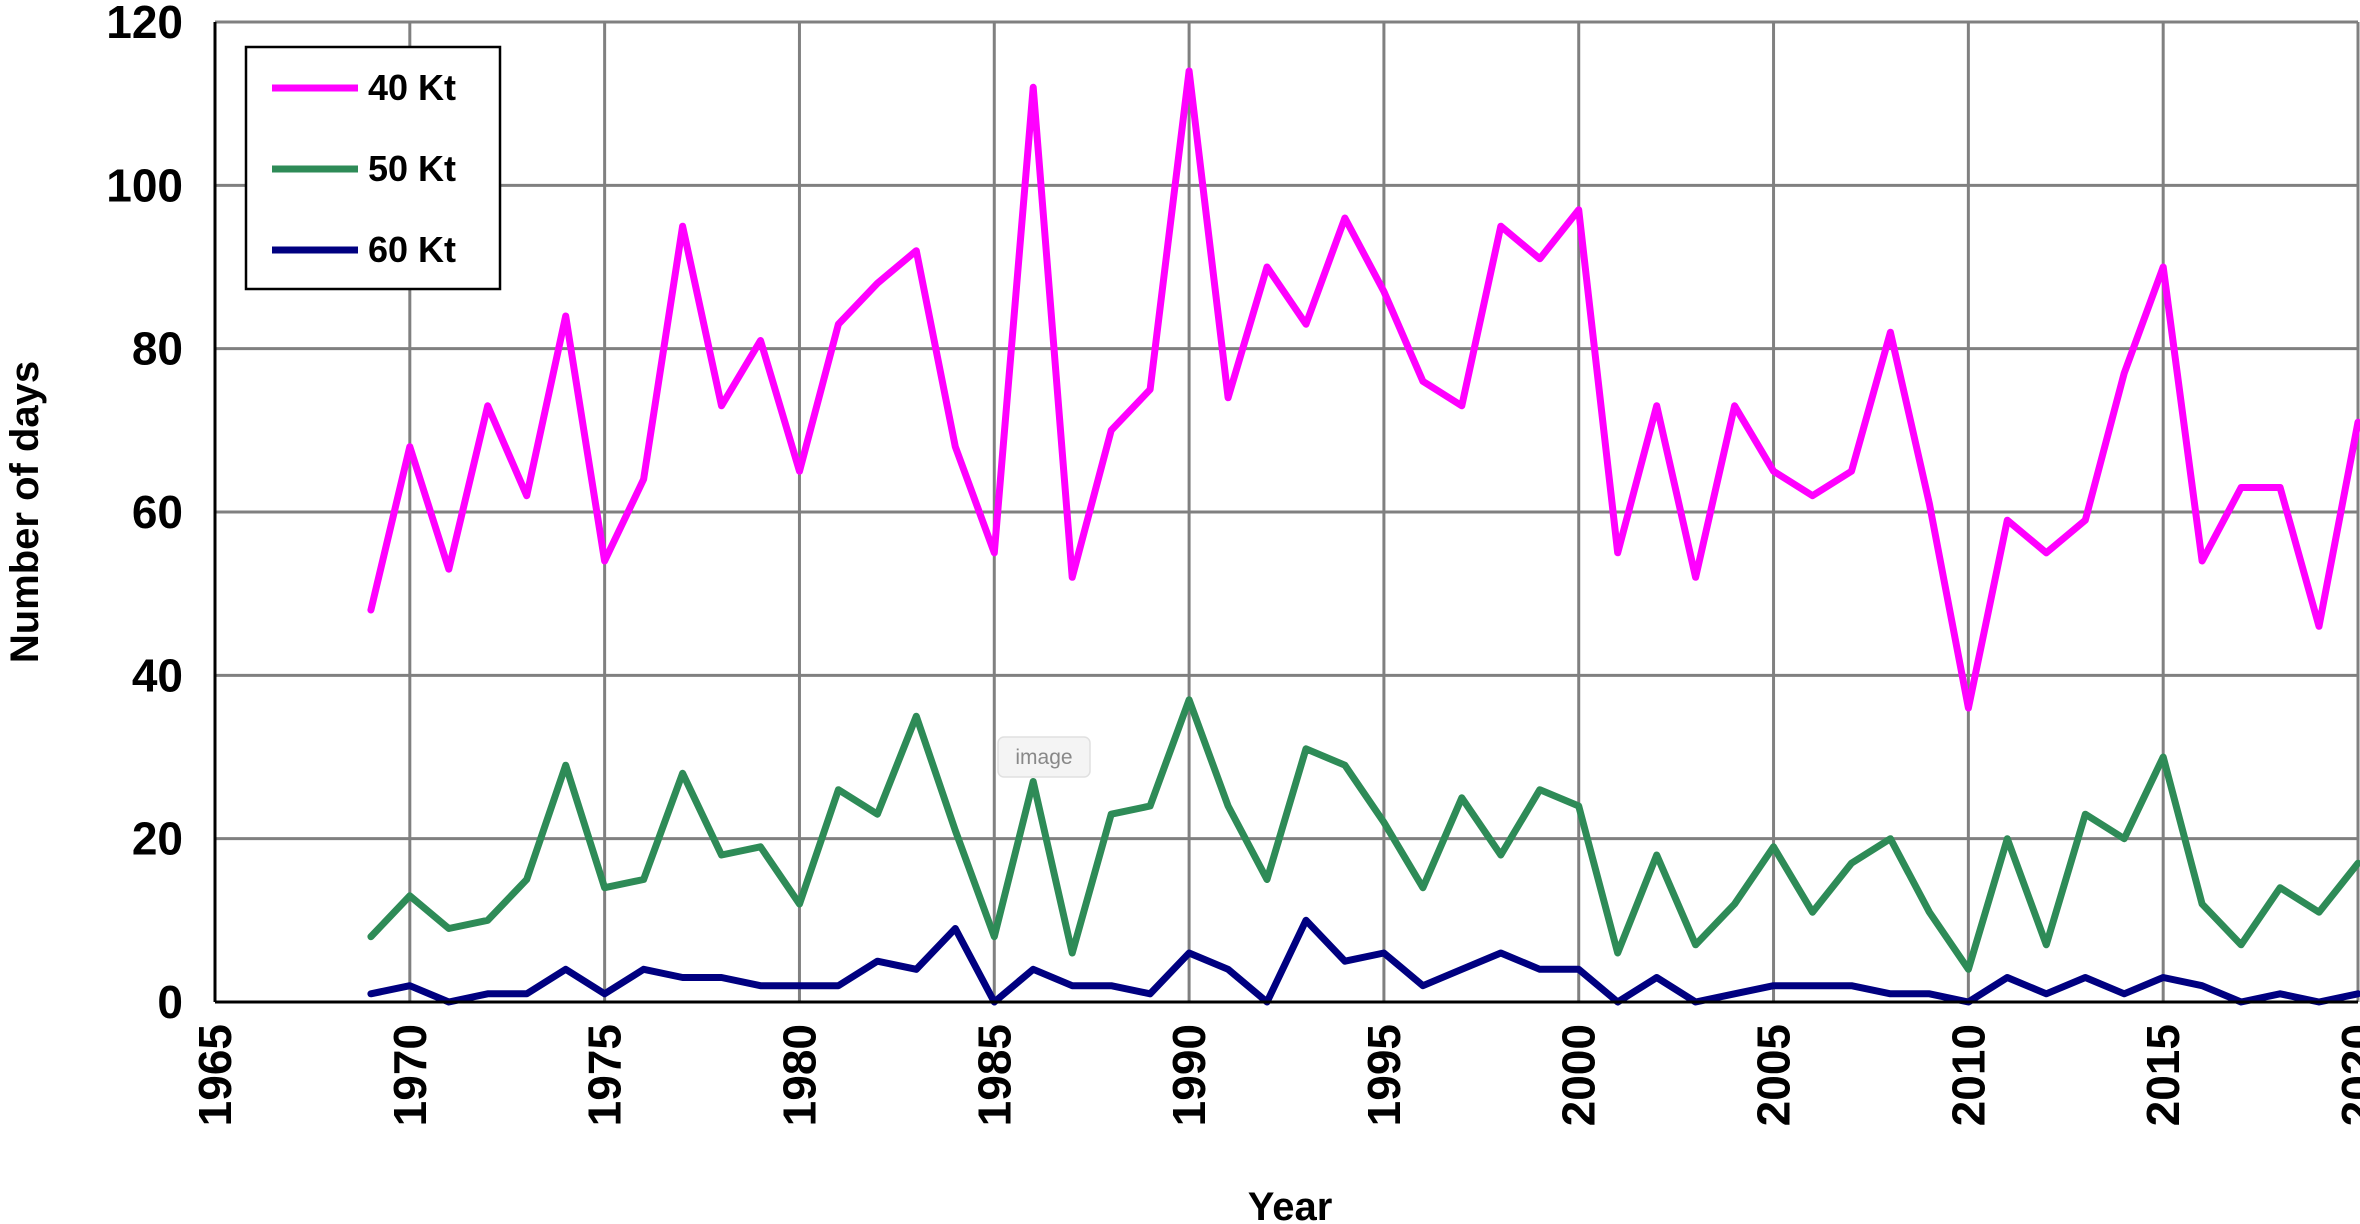 The width and height of the screenshot is (2360, 1224). What do you see at coordinates (1384, 1075) in the screenshot?
I see `x-tick-label-1995: 1995` at bounding box center [1384, 1075].